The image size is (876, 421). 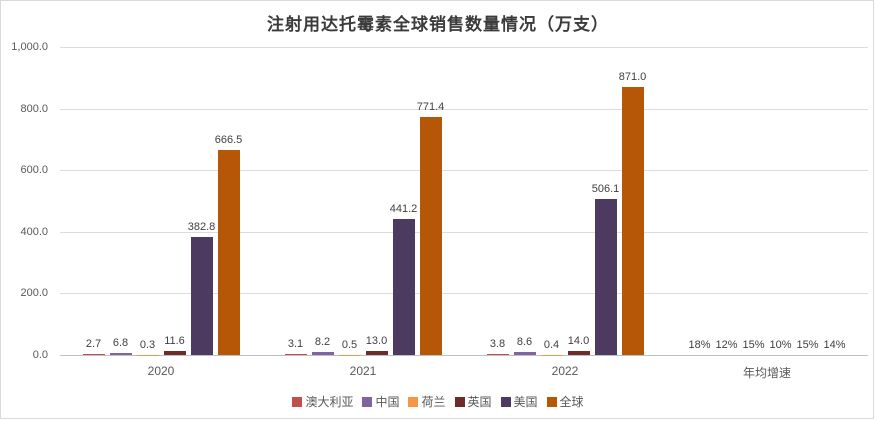 I want to click on bar-美国-2022, so click(x=605, y=277).